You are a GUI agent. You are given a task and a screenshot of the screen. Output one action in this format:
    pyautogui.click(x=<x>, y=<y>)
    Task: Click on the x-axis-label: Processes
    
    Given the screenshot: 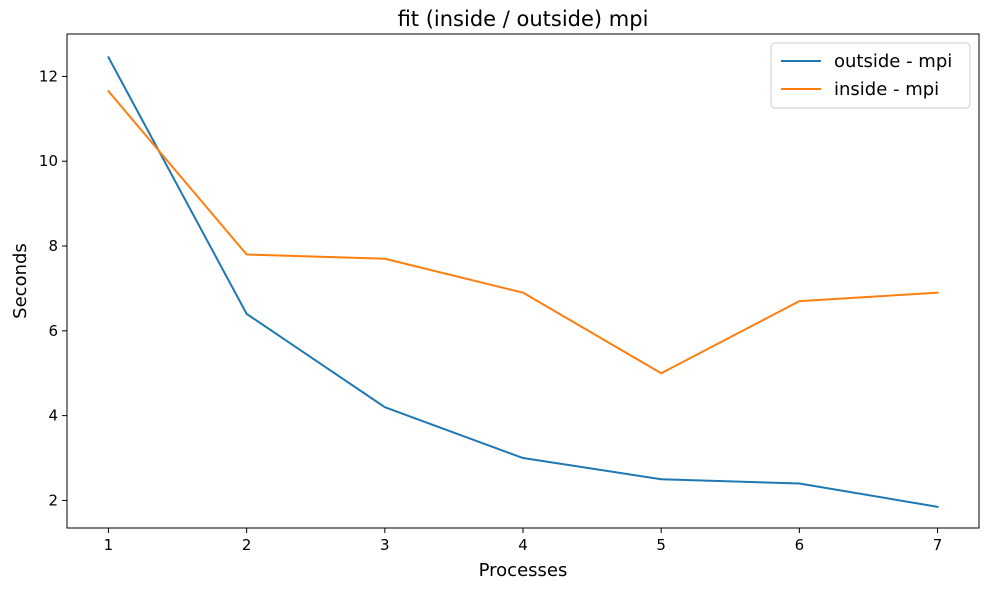 What is the action you would take?
    pyautogui.click(x=523, y=570)
    